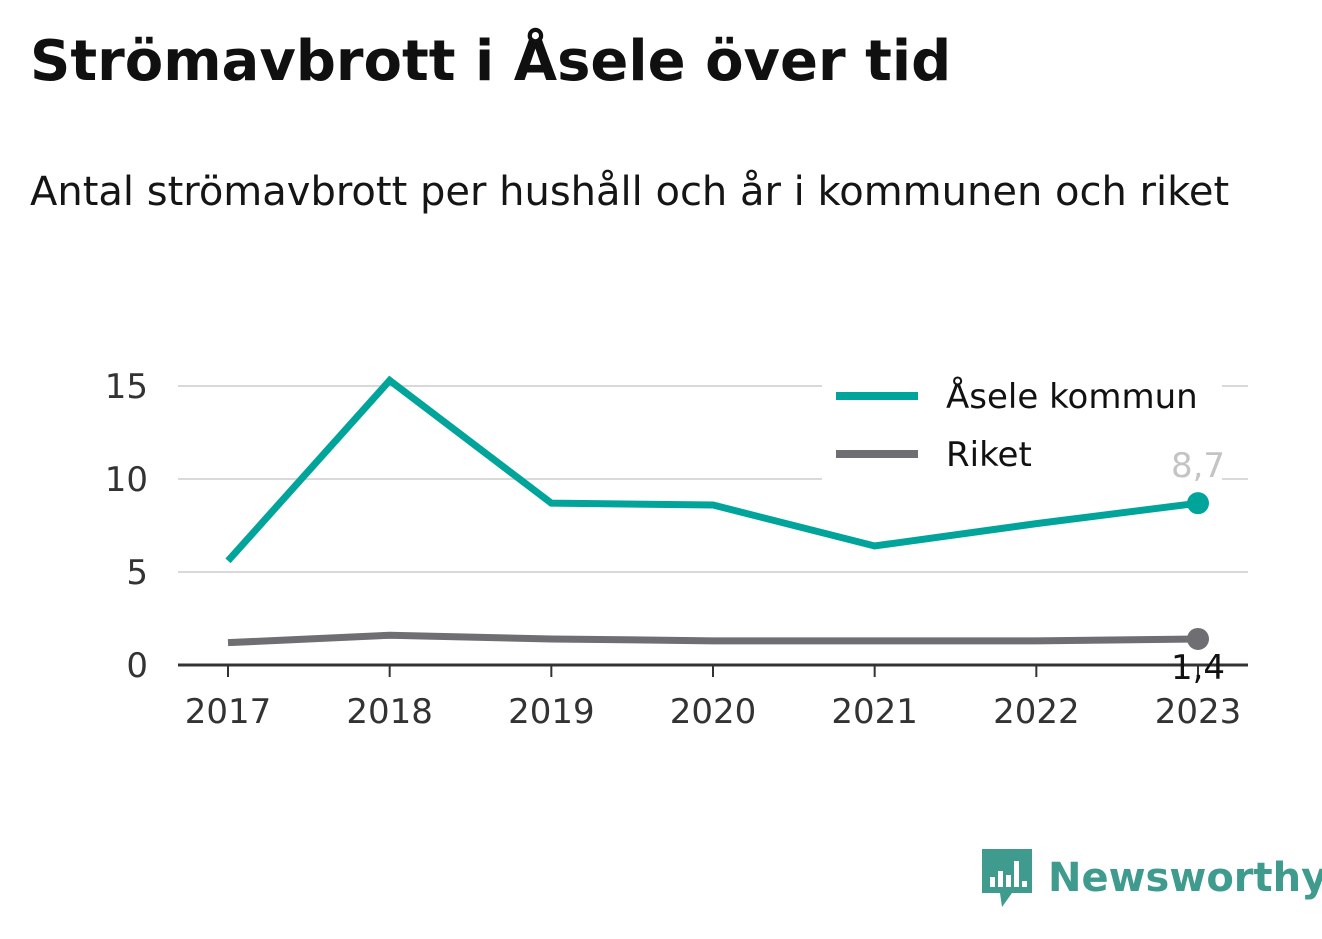 Image resolution: width=1322 pixels, height=939 pixels. I want to click on series-line-riket, so click(713, 639).